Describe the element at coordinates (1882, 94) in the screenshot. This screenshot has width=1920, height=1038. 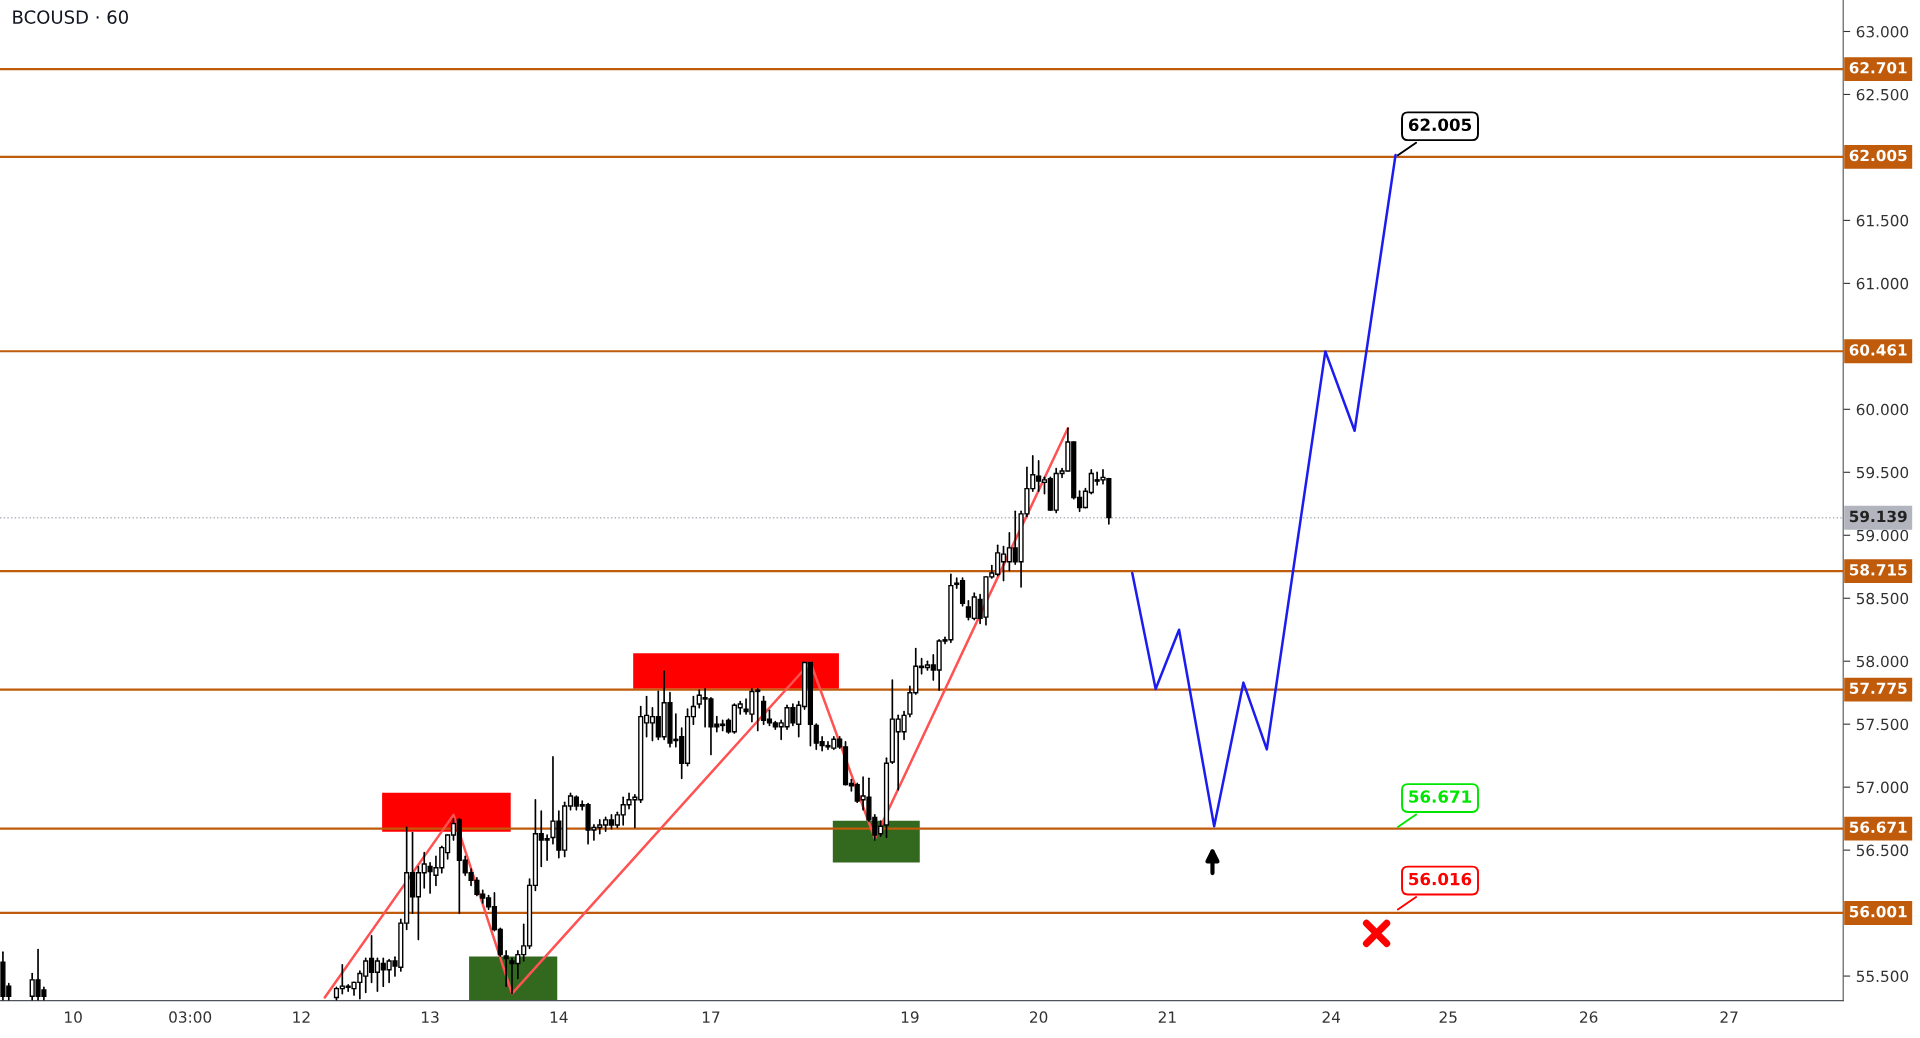
I see `y-tick-label: 62.500` at that location.